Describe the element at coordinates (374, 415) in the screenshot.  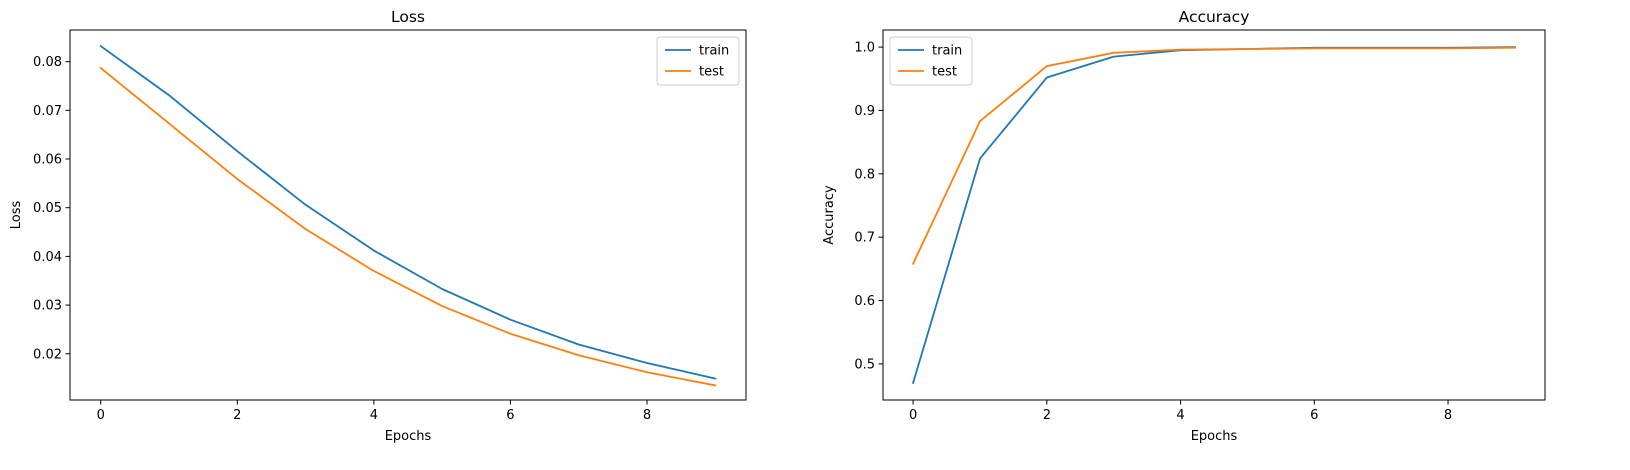
I see `loss-x-tick-label: 4` at that location.